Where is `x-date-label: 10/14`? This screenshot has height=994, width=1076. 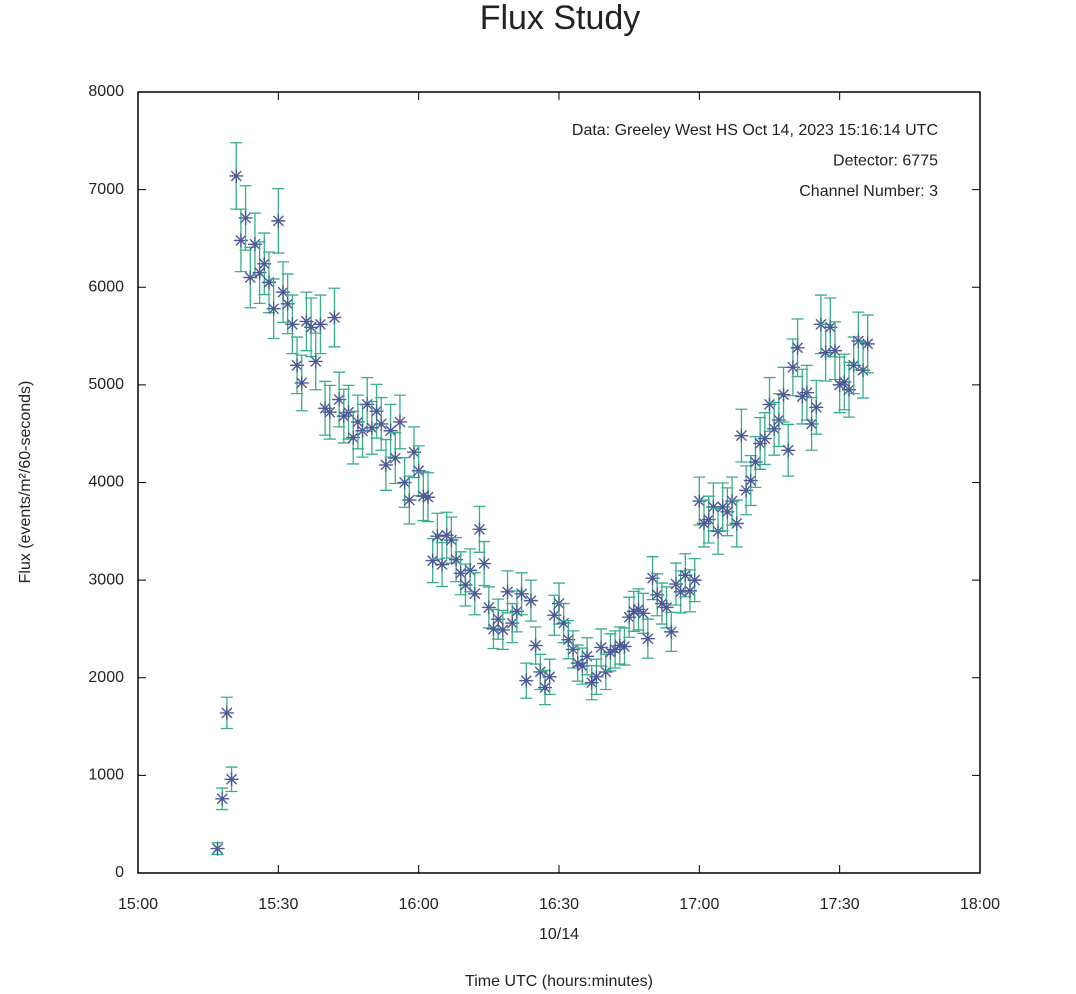
x-date-label: 10/14 is located at coordinates (559, 934).